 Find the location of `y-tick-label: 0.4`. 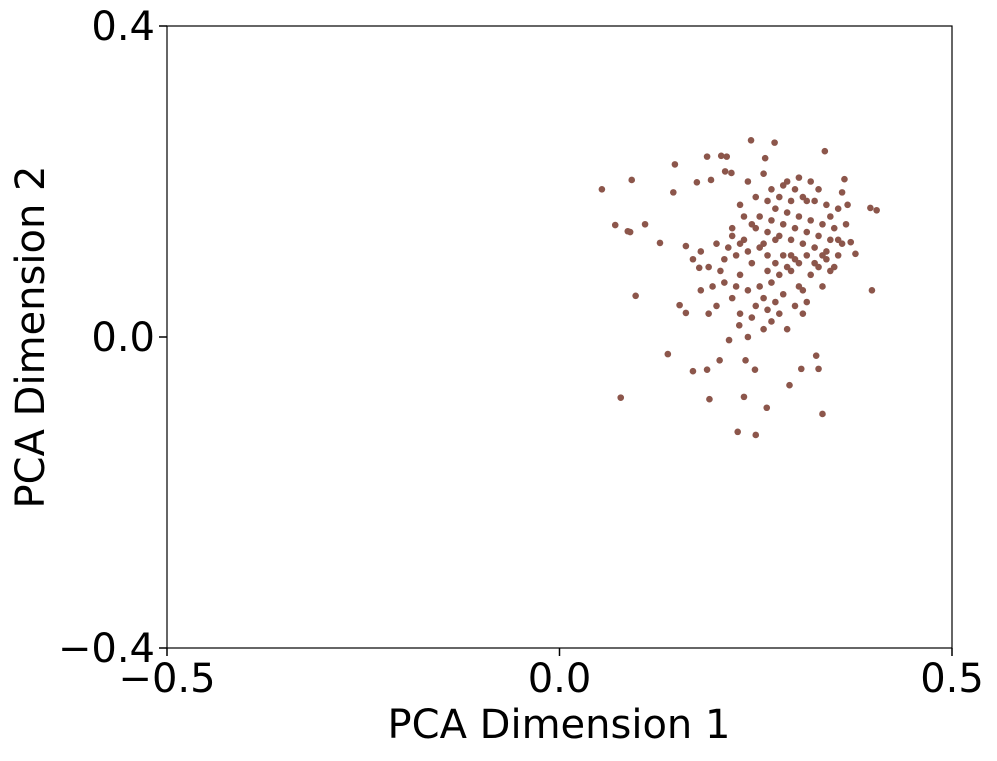

y-tick-label: 0.4 is located at coordinates (123, 27).